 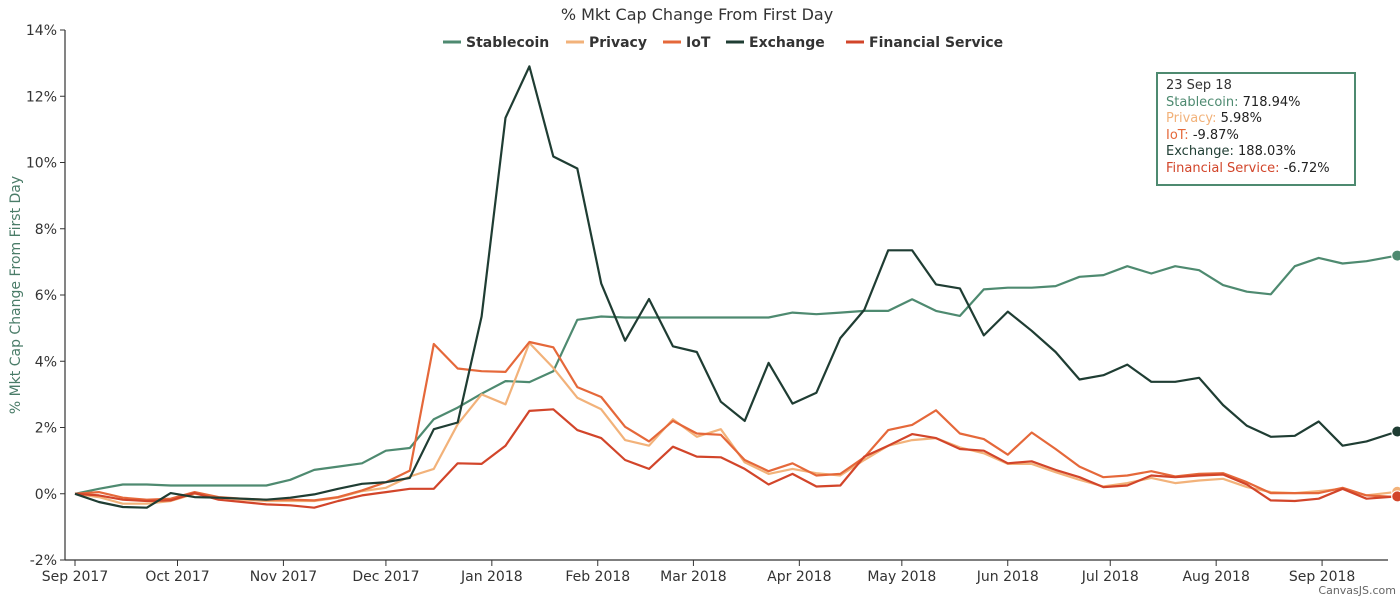 What do you see at coordinates (1239, 118) in the screenshot?
I see `tooltip-series-value: 5.98%` at bounding box center [1239, 118].